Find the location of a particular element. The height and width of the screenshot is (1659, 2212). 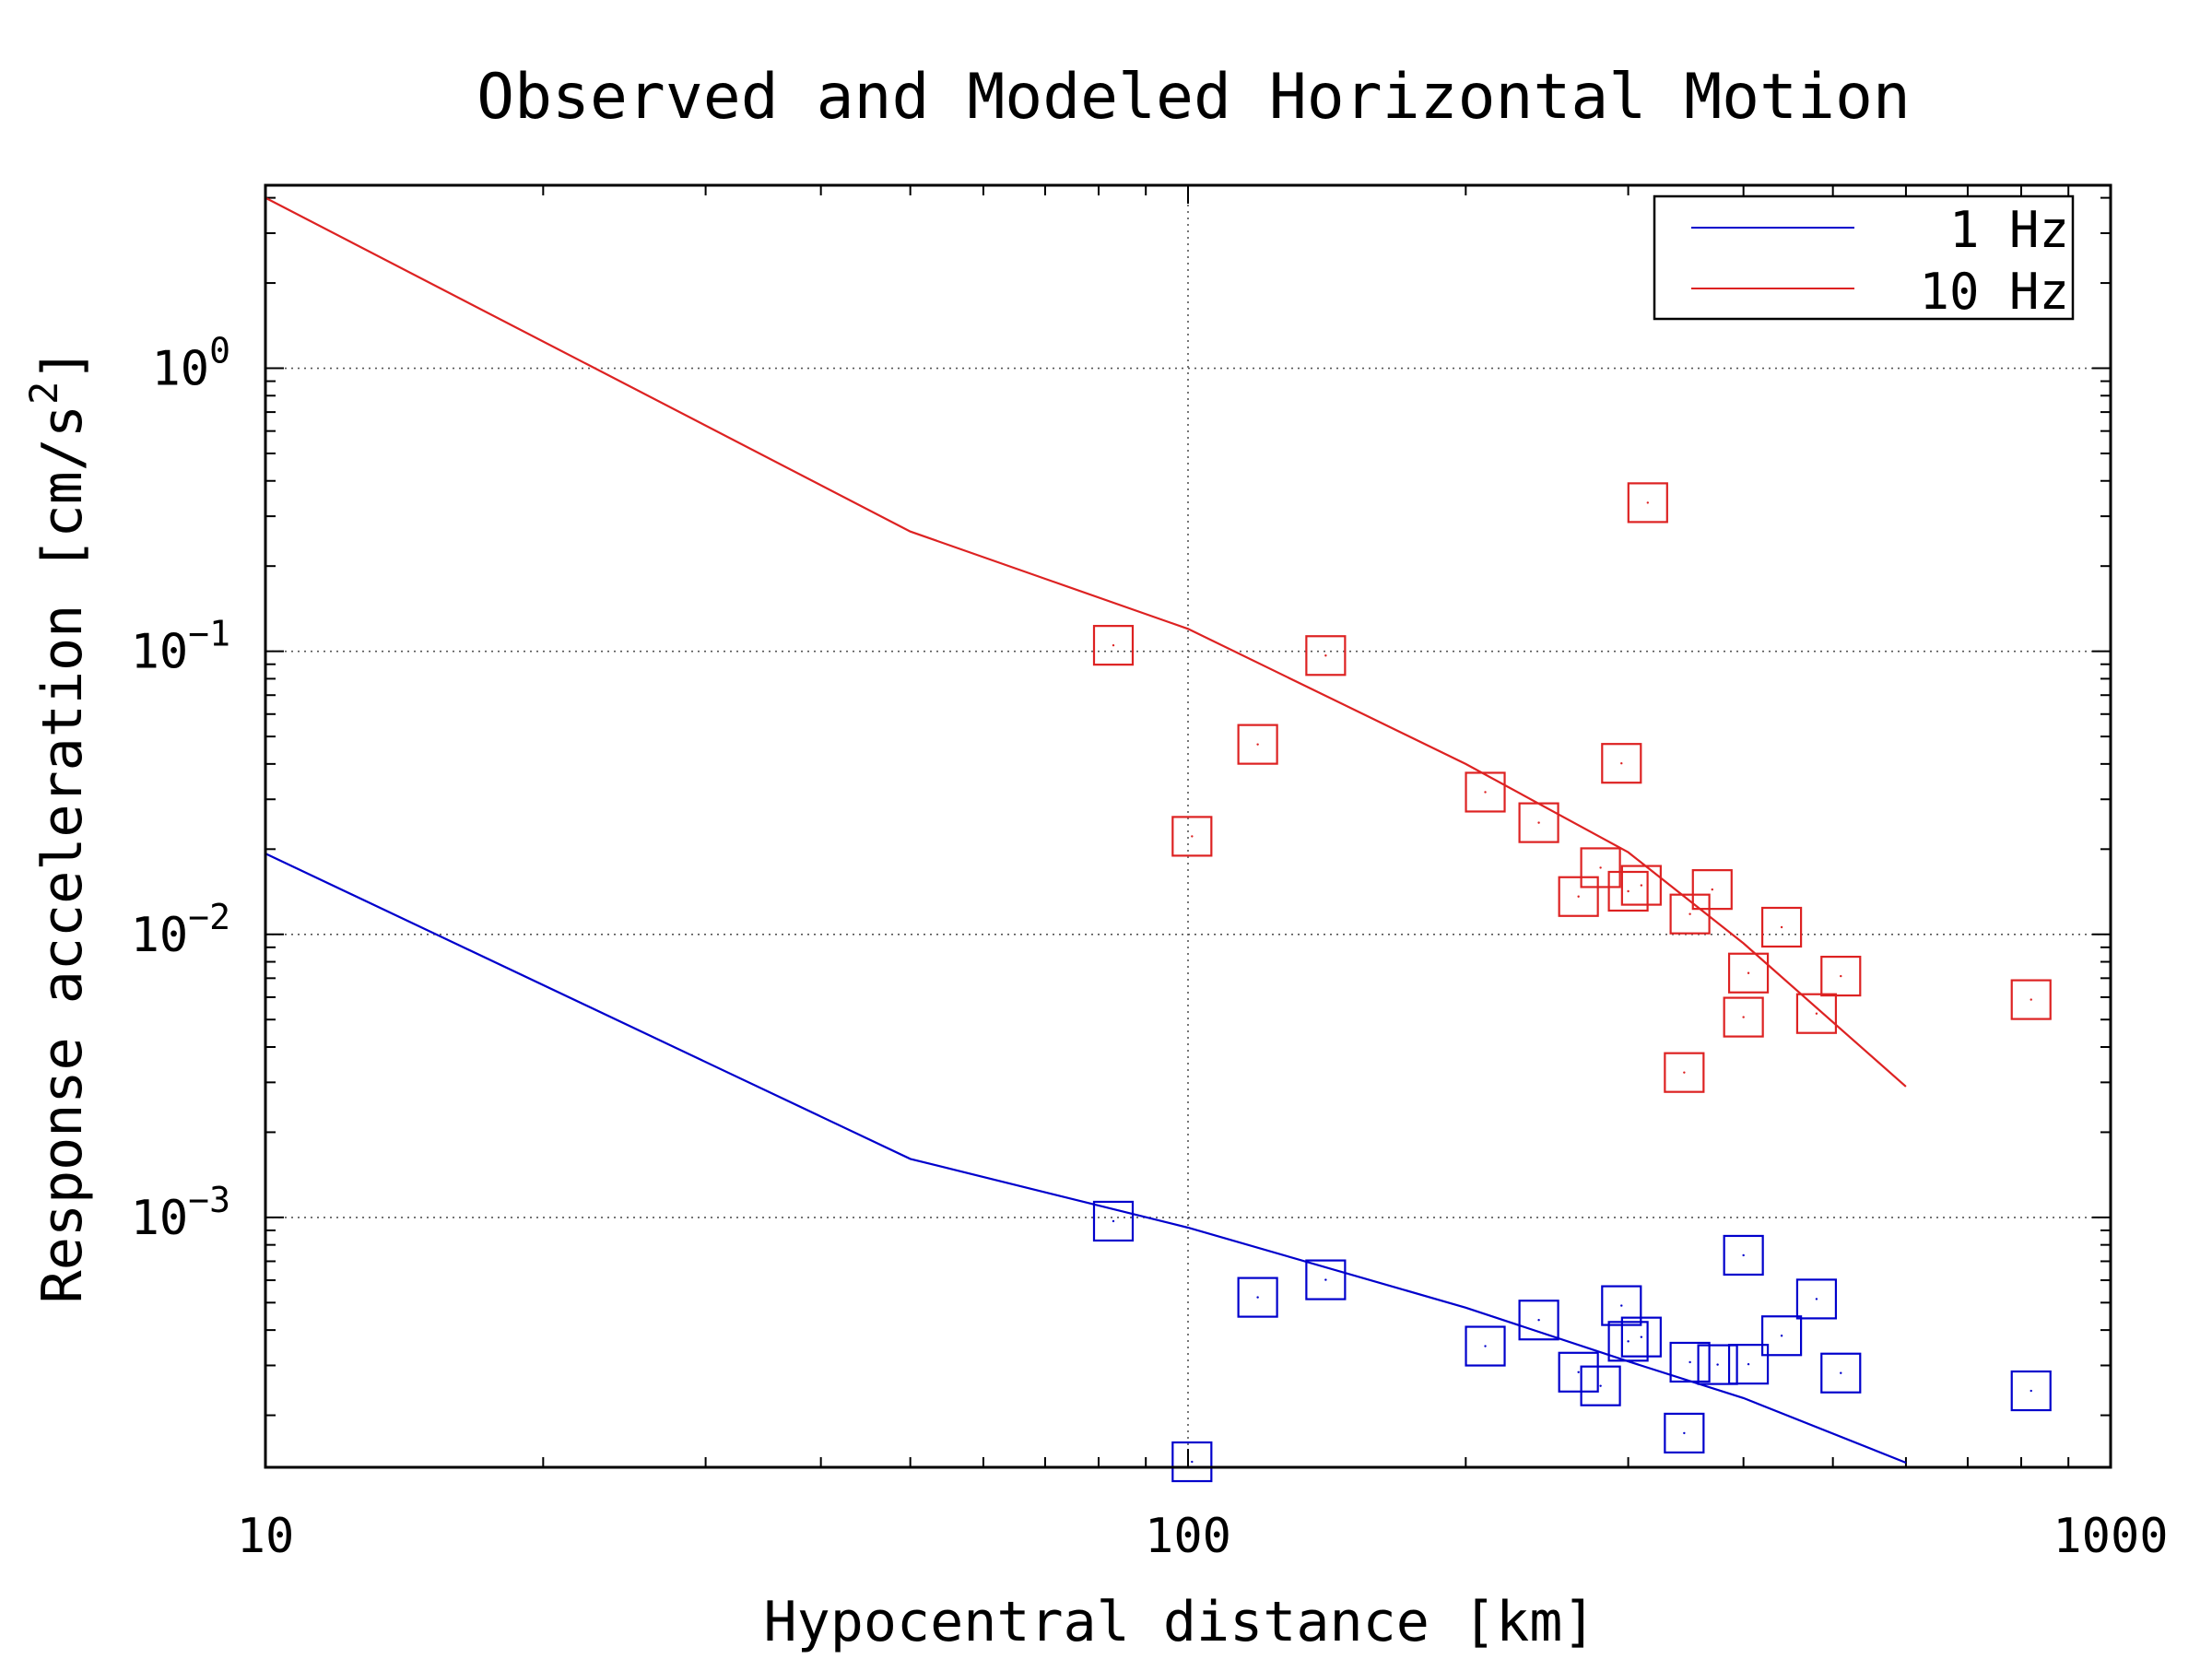

y-axis-label-close: ] is located at coordinates (62, 365).